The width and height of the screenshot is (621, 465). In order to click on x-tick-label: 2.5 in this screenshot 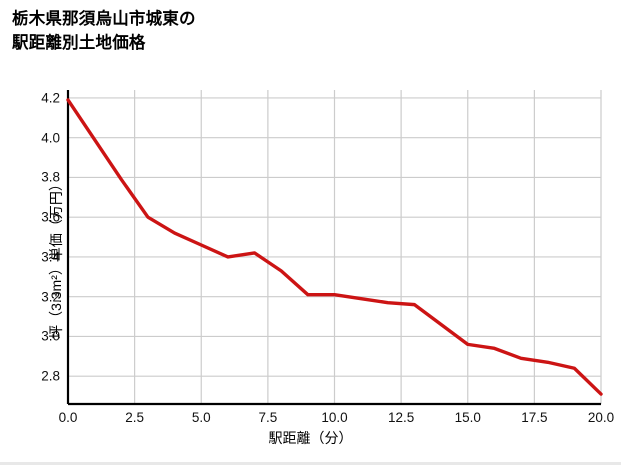, I will do `click(135, 417)`.